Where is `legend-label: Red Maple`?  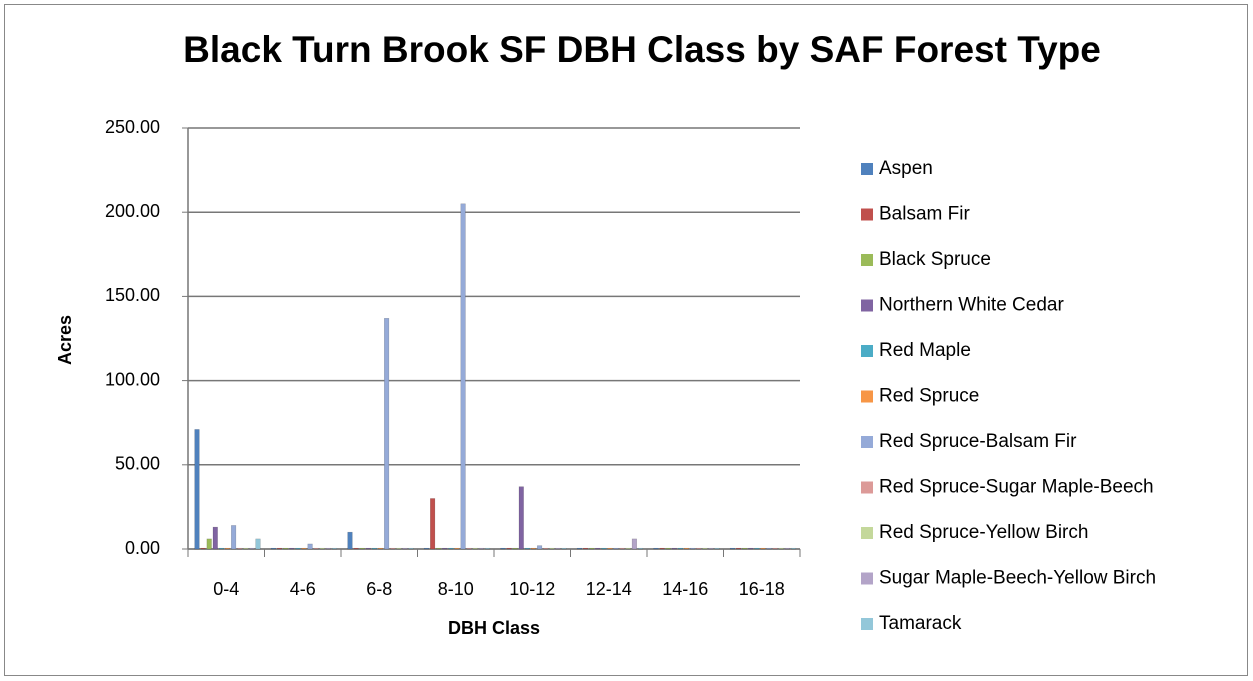 legend-label: Red Maple is located at coordinates (925, 350).